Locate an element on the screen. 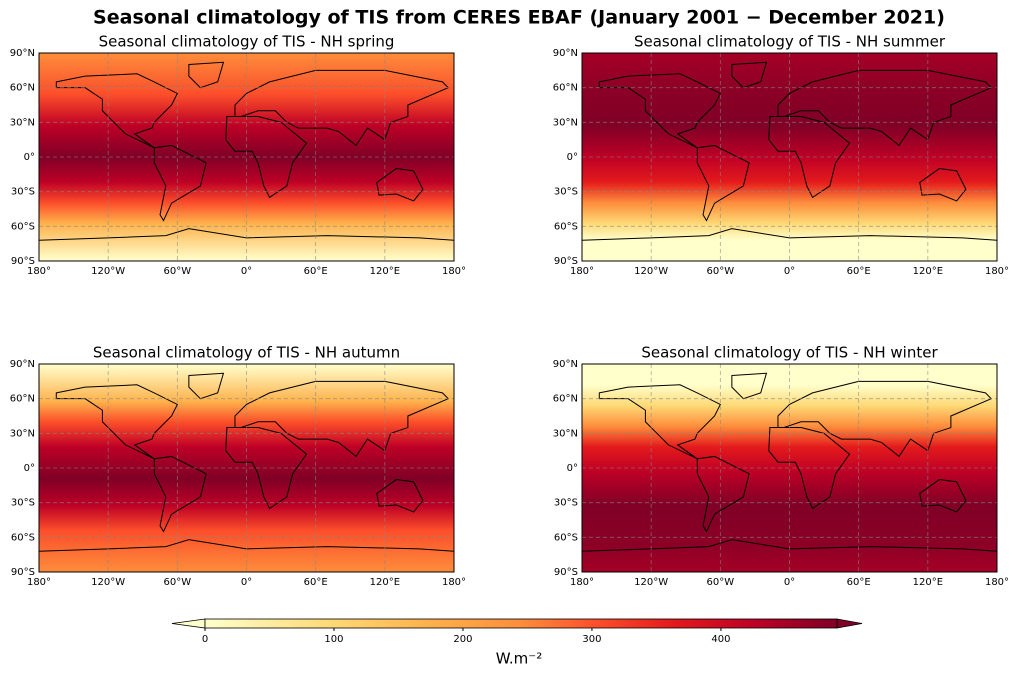 This screenshot has height=676, width=1016. colorbar-tick-label: 0 is located at coordinates (205, 639).